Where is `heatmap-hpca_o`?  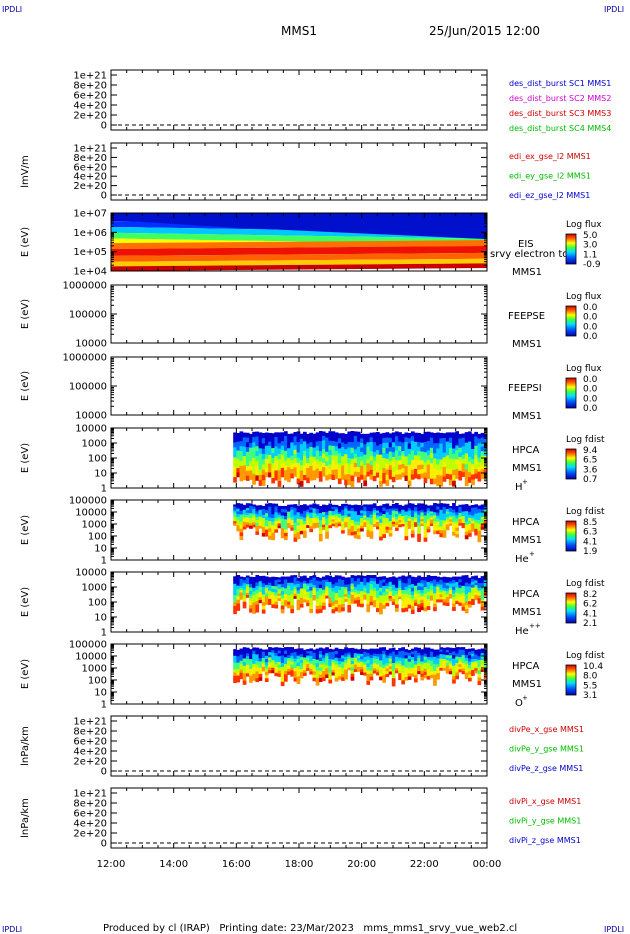
heatmap-hpca_o is located at coordinates (360, 667).